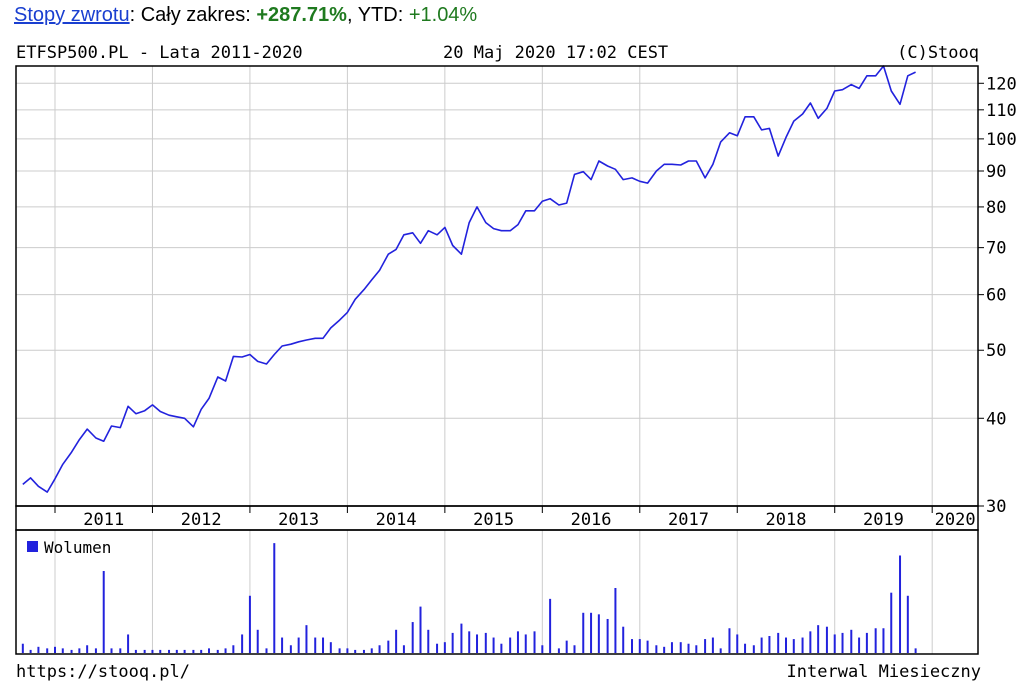 The height and width of the screenshot is (689, 1024). I want to click on y-tick-label: 90, so click(996, 172).